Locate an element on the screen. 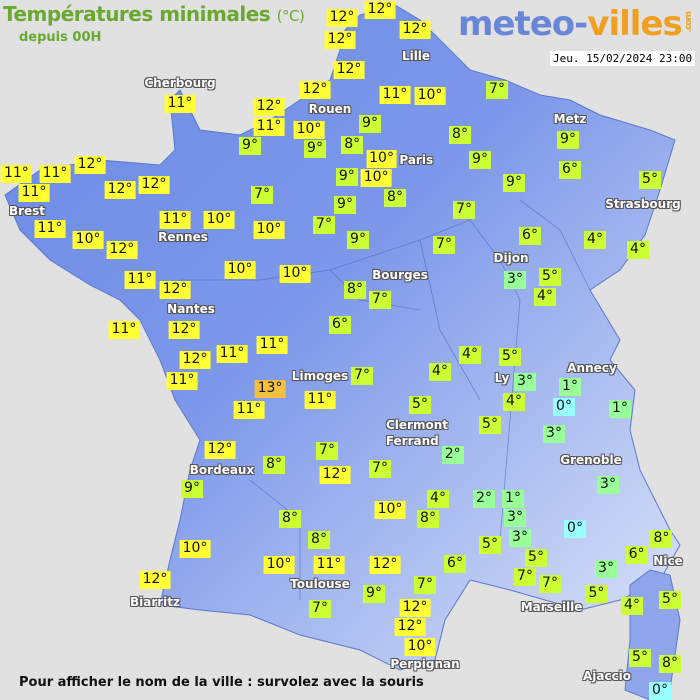 The image size is (700, 700). temperature-marker: 2° is located at coordinates (484, 499).